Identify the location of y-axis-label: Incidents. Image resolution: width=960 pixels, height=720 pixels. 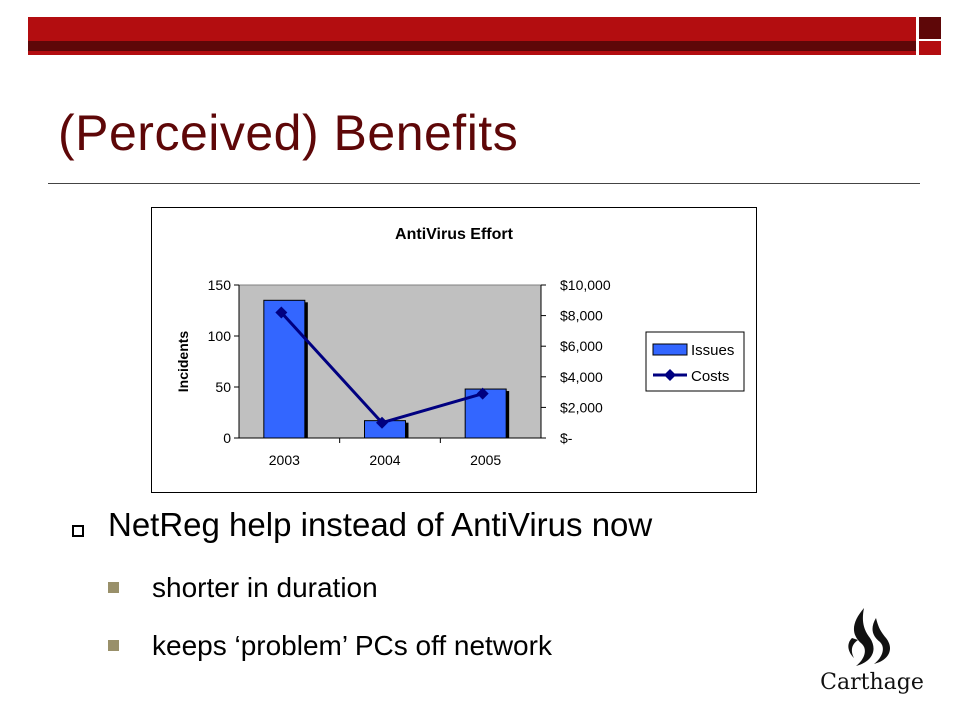
(183, 362).